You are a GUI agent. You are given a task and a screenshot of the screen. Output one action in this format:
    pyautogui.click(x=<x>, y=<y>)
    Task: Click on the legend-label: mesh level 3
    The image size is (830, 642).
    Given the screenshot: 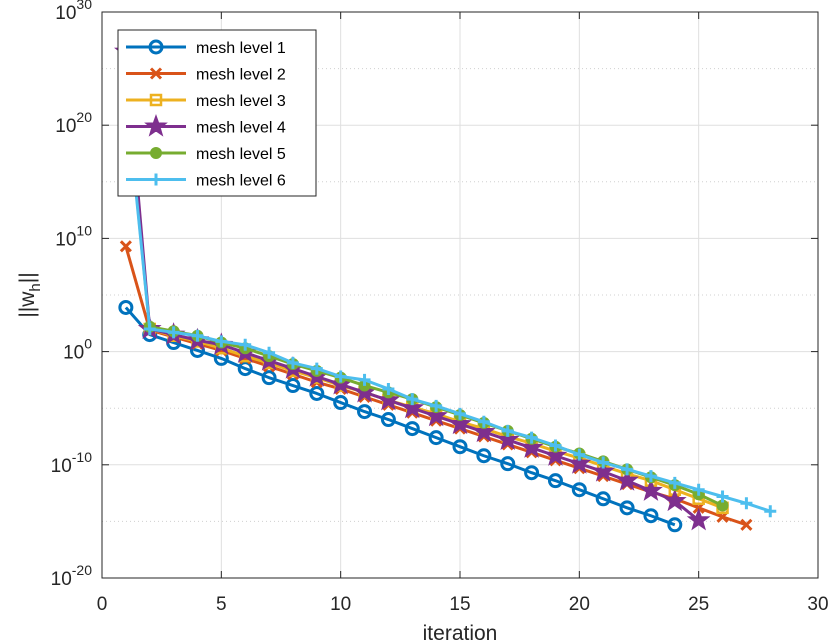 What is the action you would take?
    pyautogui.click(x=241, y=101)
    